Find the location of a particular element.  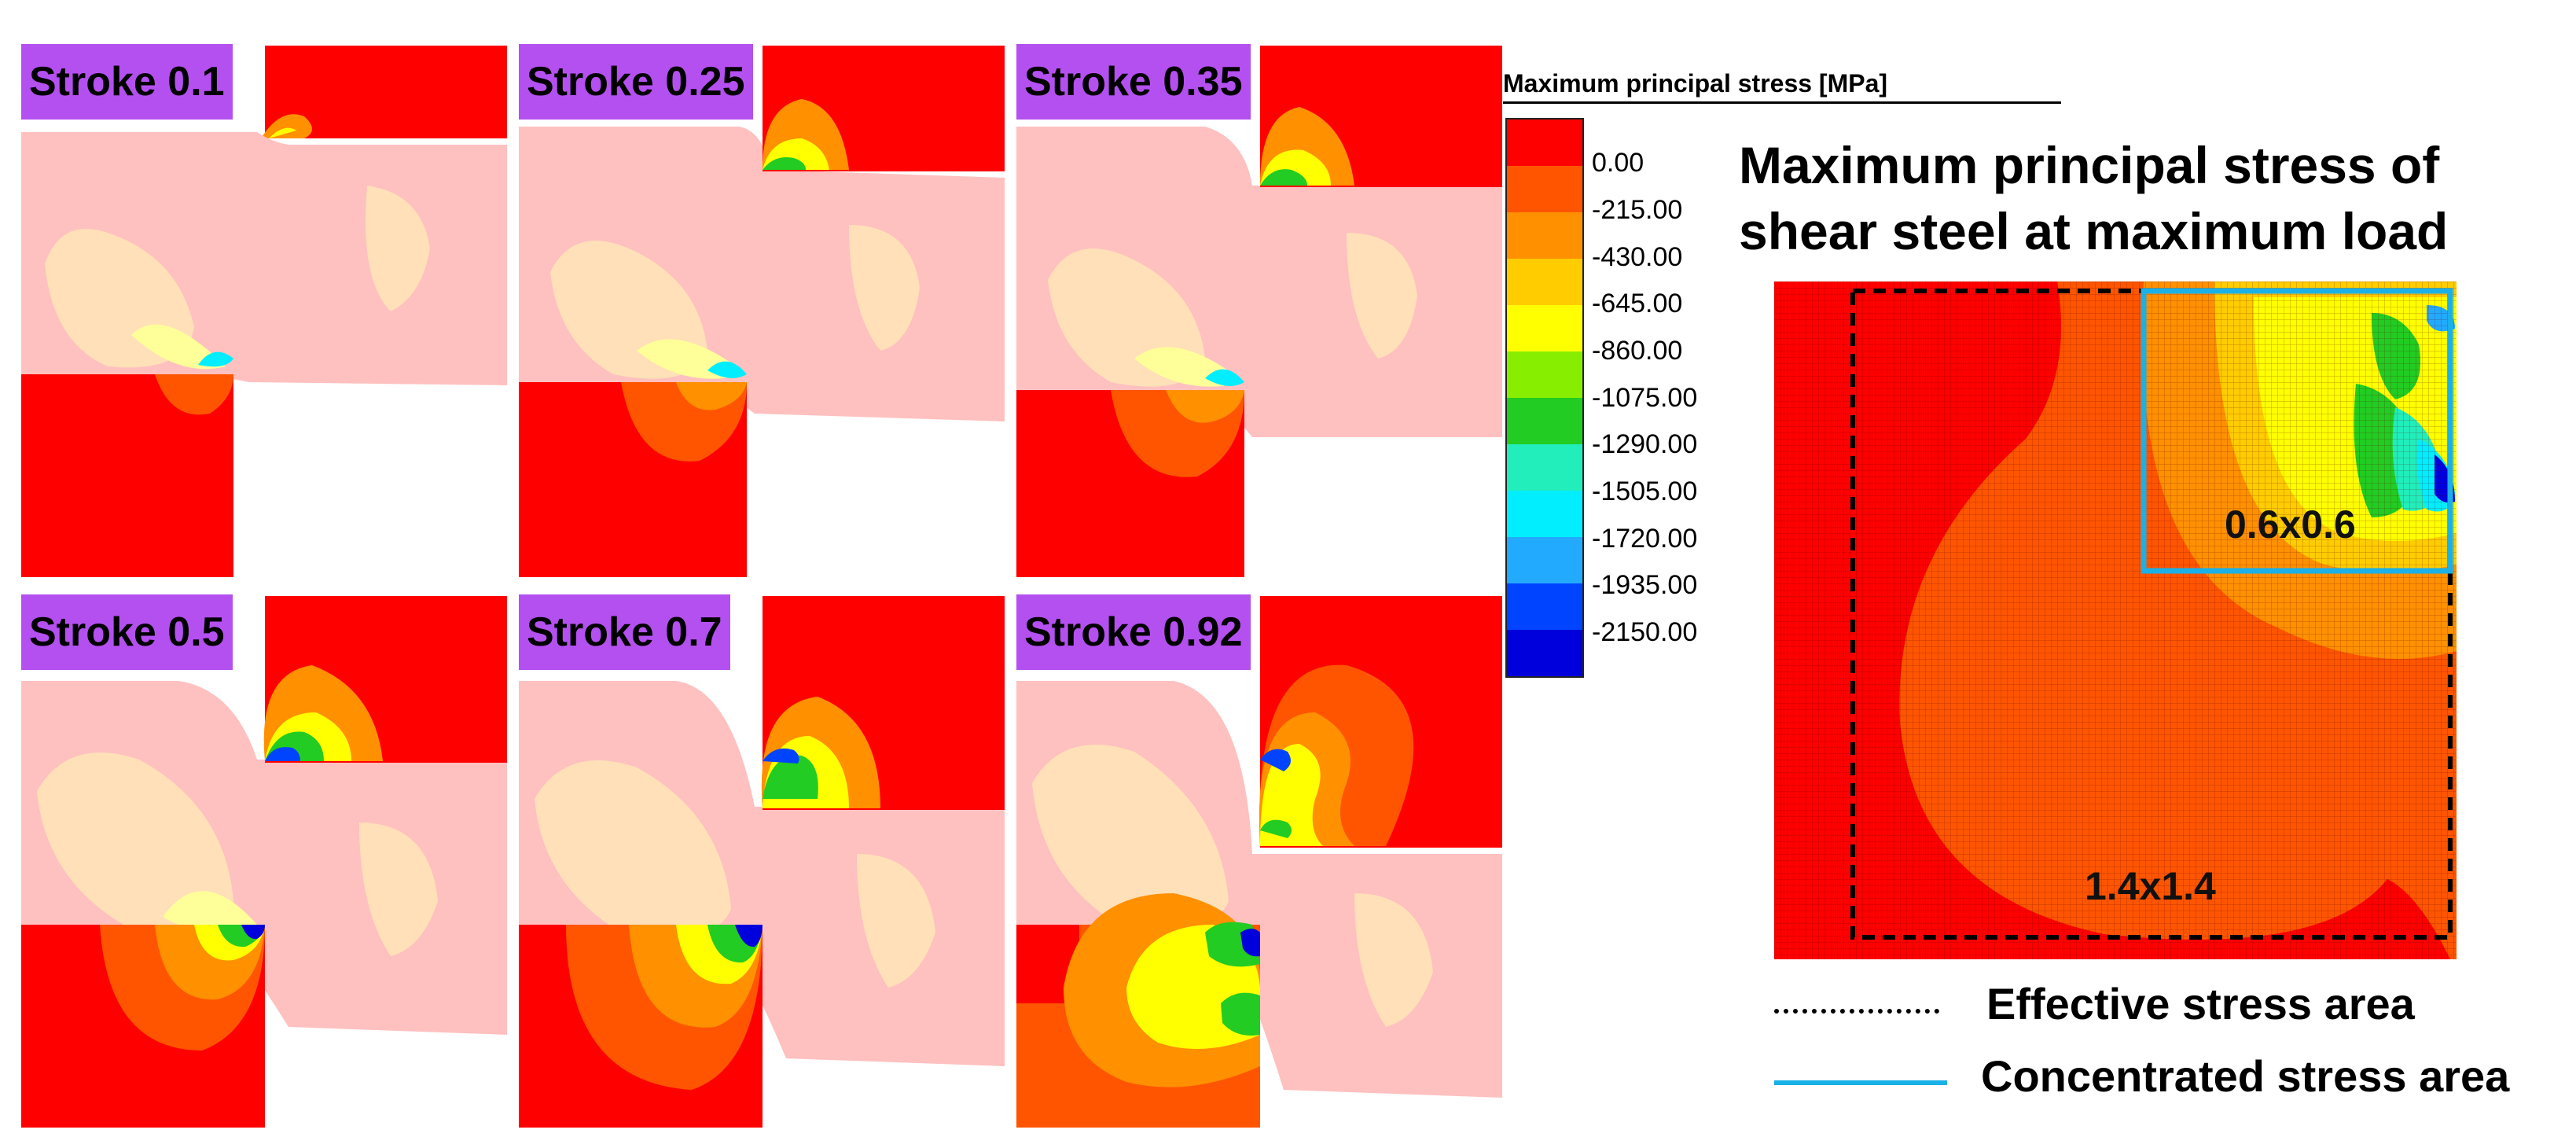

detail-title-line-2: shear steel at maximum load is located at coordinates (2094, 231).